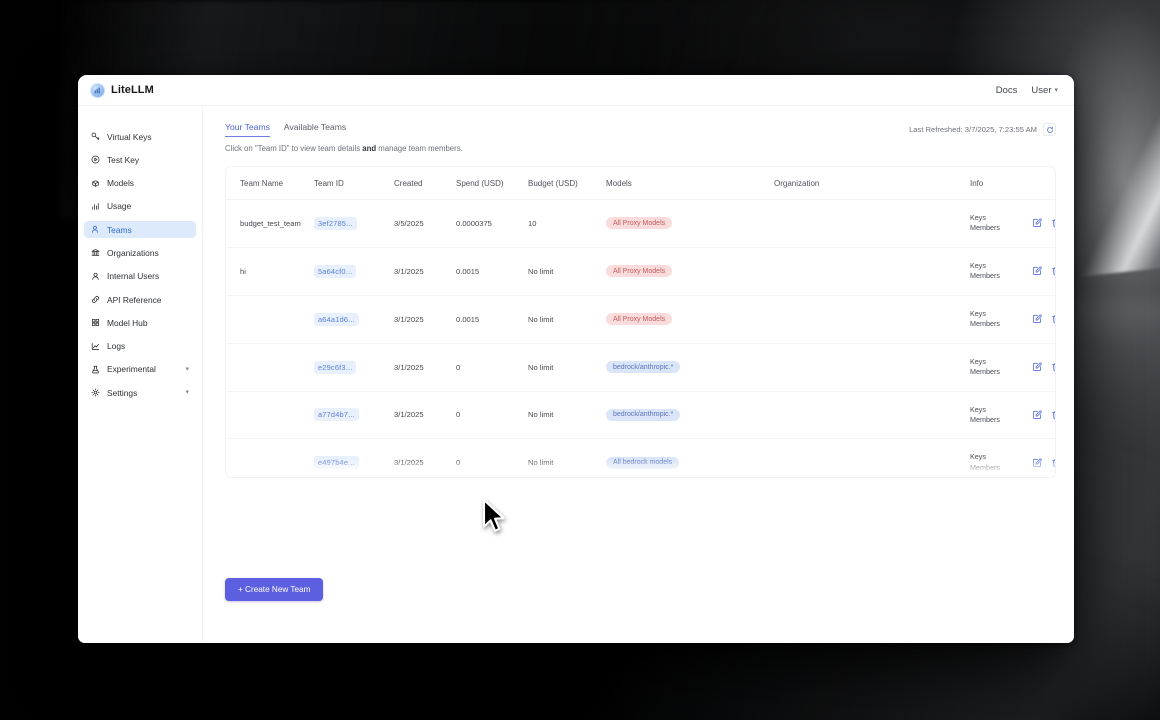 This screenshot has height=720, width=1160. What do you see at coordinates (492, 223) in the screenshot?
I see `cell-spend: 0.0000375` at bounding box center [492, 223].